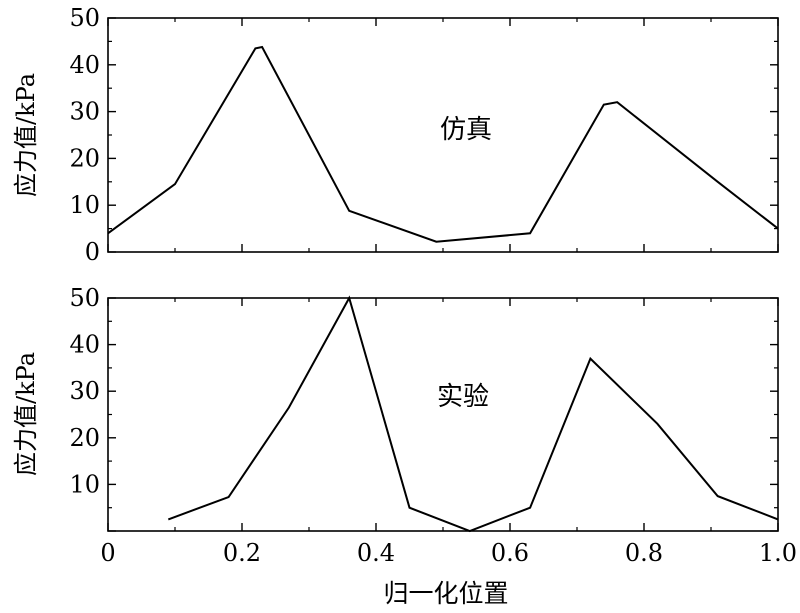 The height and width of the screenshot is (613, 800). I want to click on x-tick-label: 0, so click(107, 553).